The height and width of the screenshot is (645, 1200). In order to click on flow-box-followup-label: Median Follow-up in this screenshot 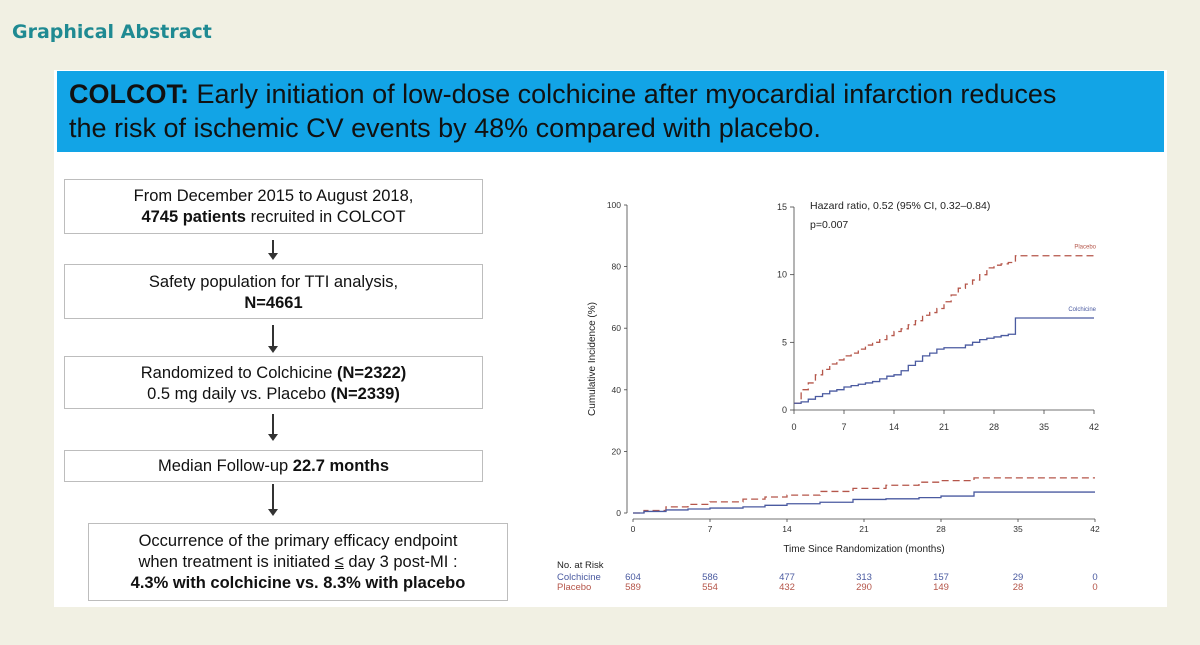, I will do `click(225, 466)`.